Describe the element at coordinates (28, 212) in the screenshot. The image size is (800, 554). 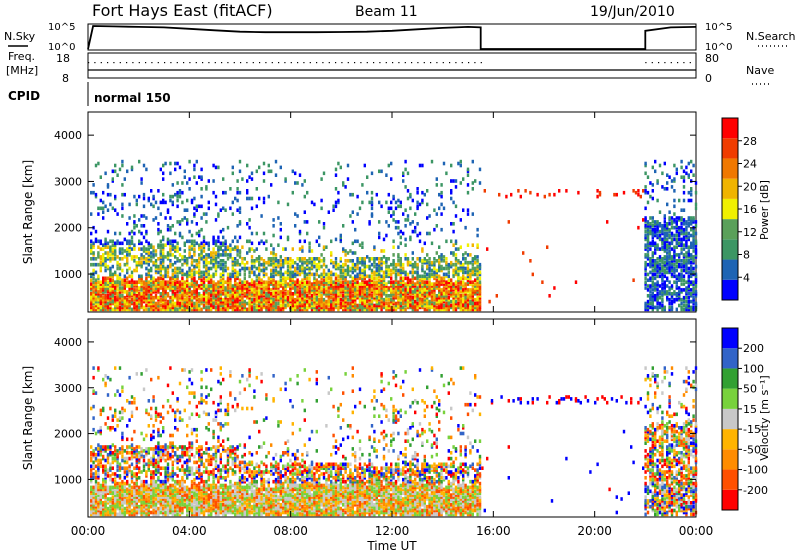
I see `power-y-axis-label: Slant Range [km]` at that location.